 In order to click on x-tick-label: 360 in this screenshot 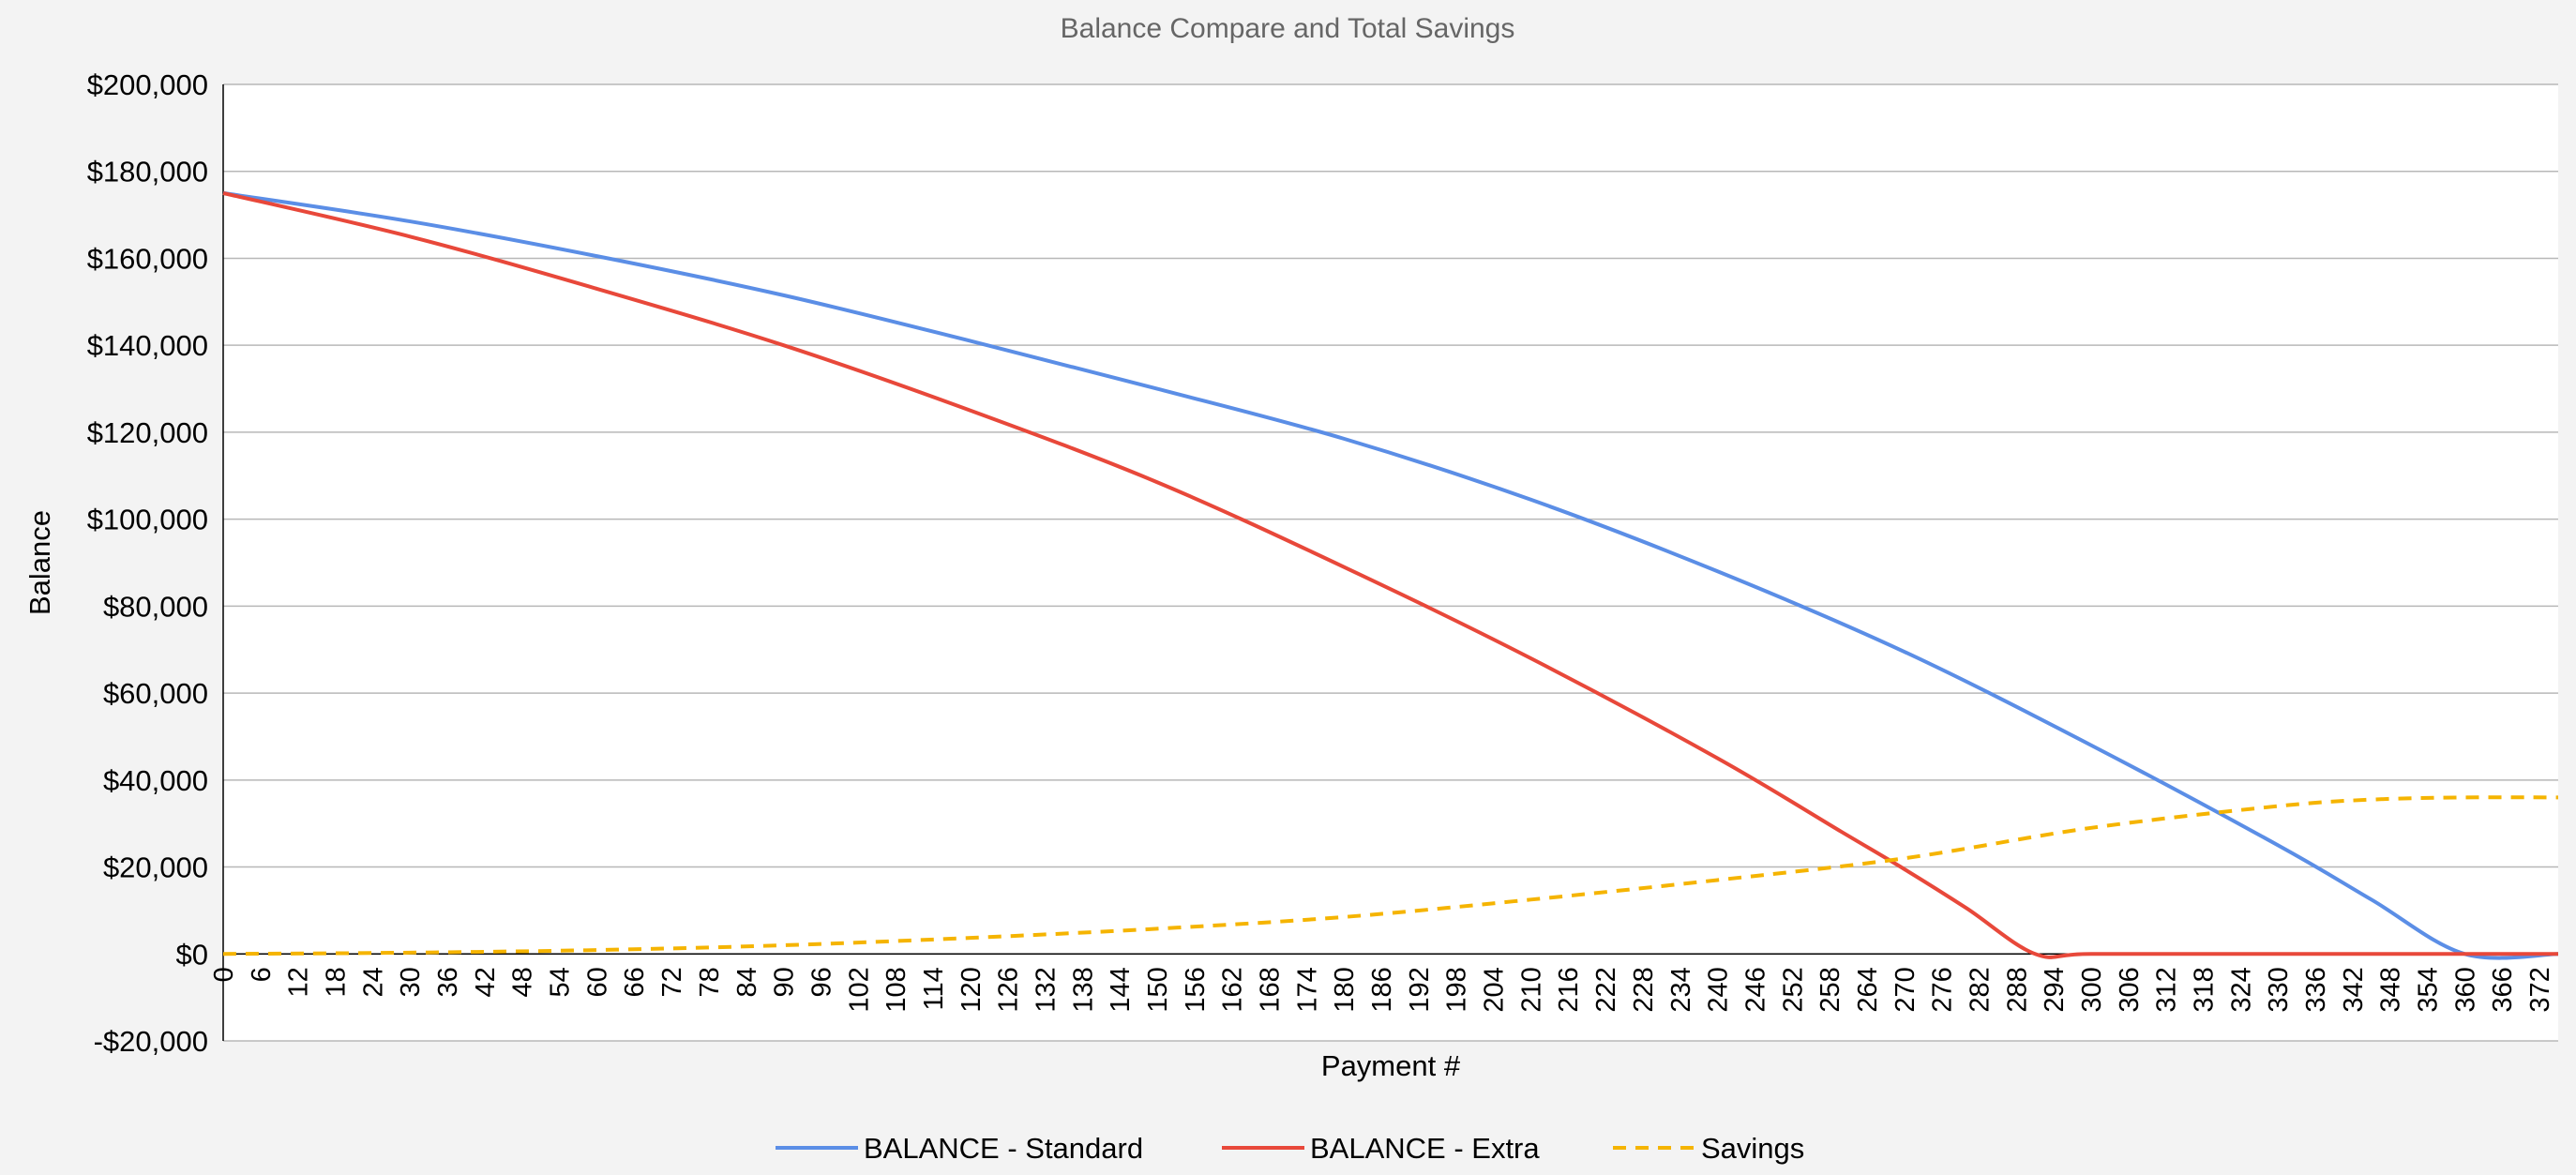, I will do `click(2465, 989)`.